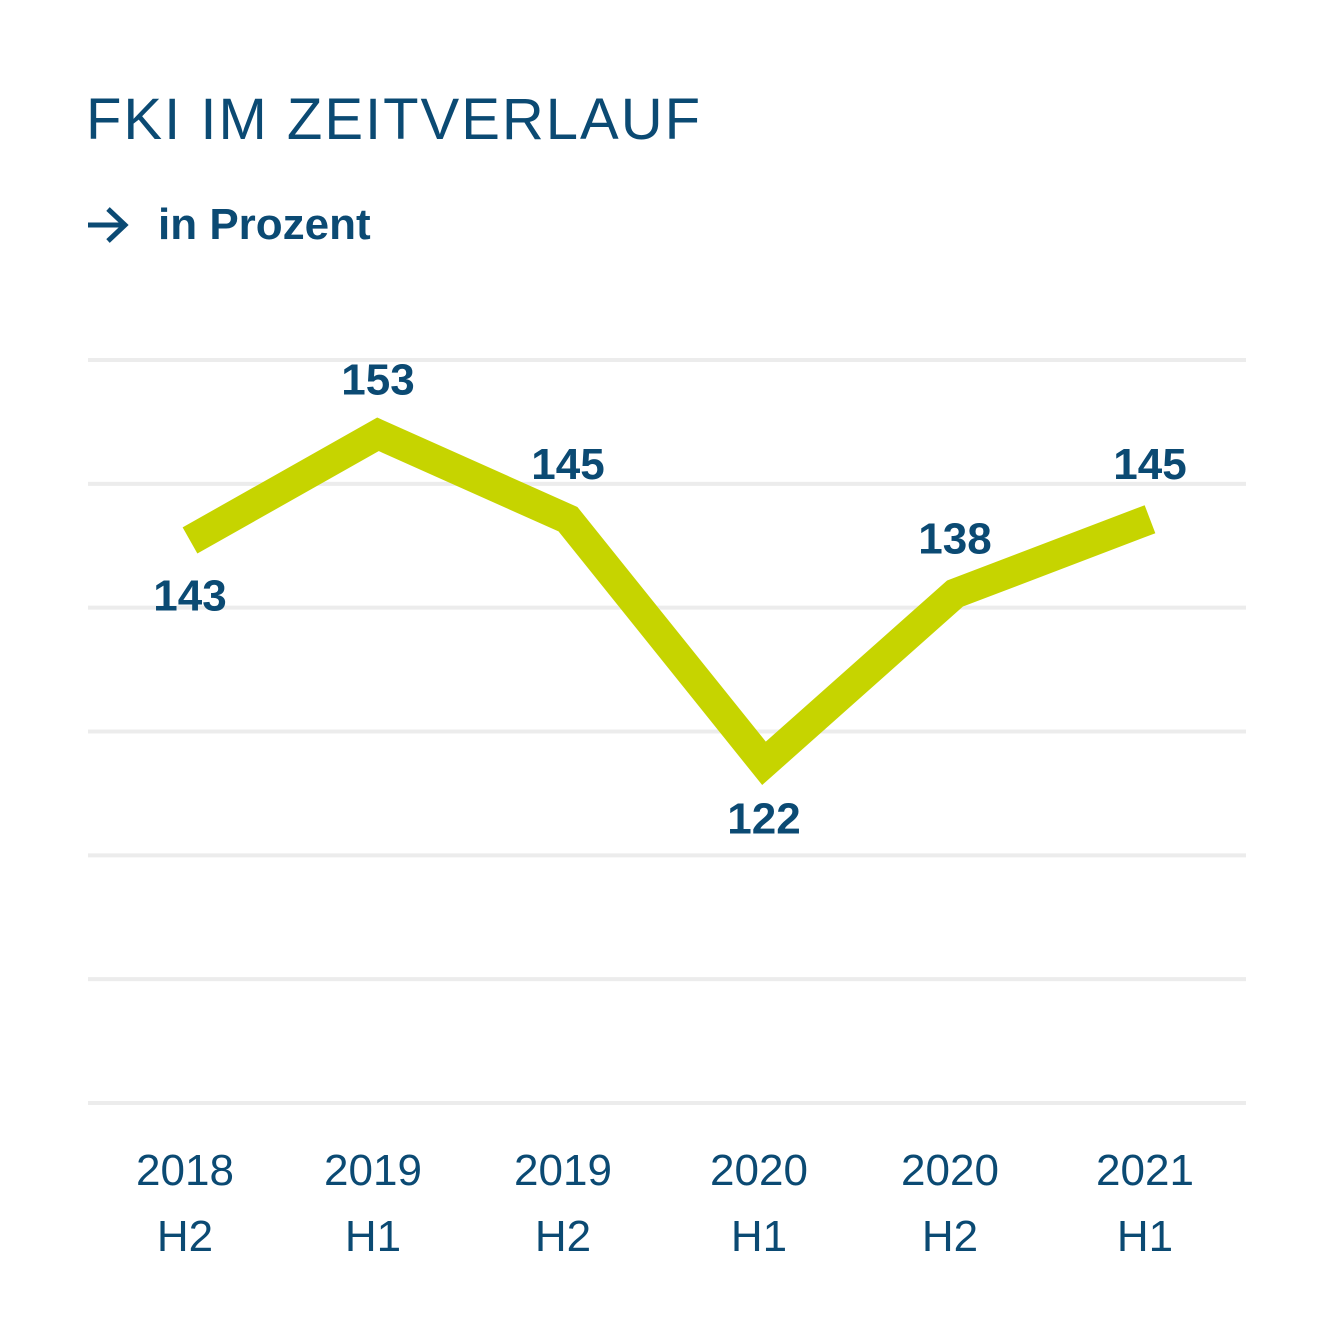 The height and width of the screenshot is (1335, 1334). I want to click on chart-title: FKI IM ZEITVERLAUF, so click(394, 119).